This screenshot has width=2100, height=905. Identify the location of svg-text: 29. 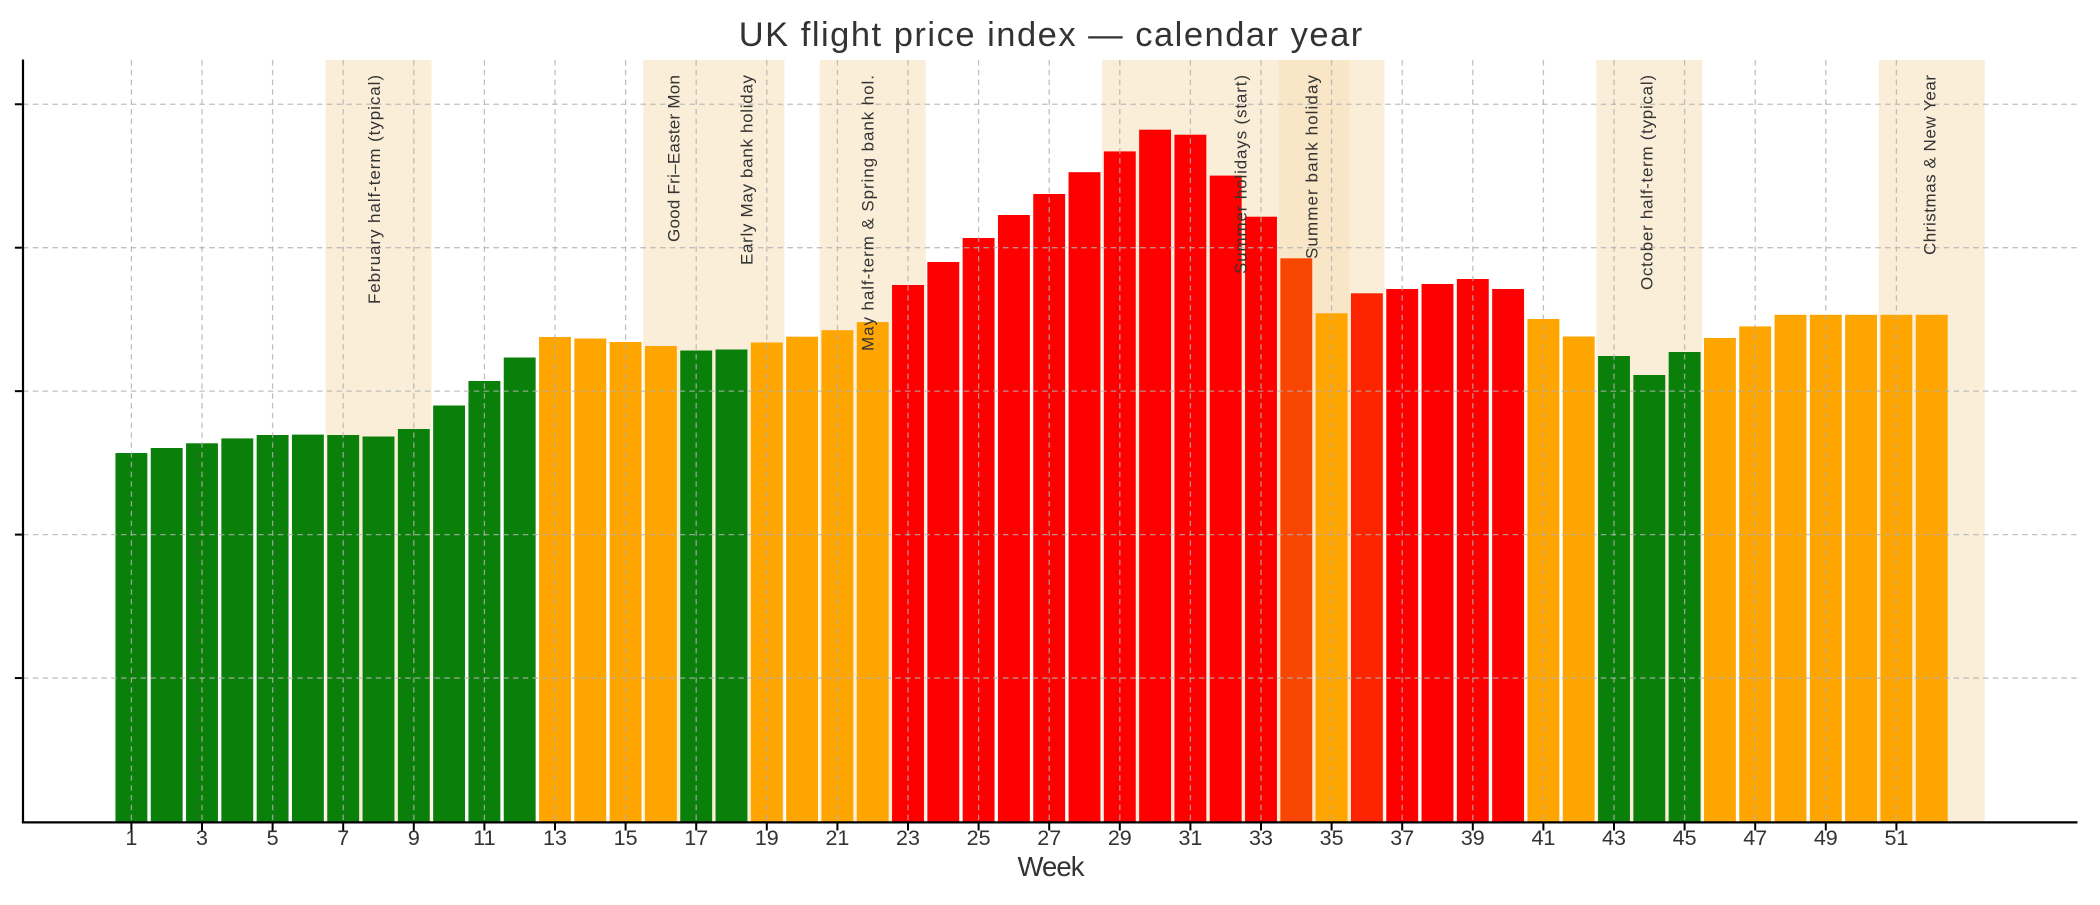
(1120, 838).